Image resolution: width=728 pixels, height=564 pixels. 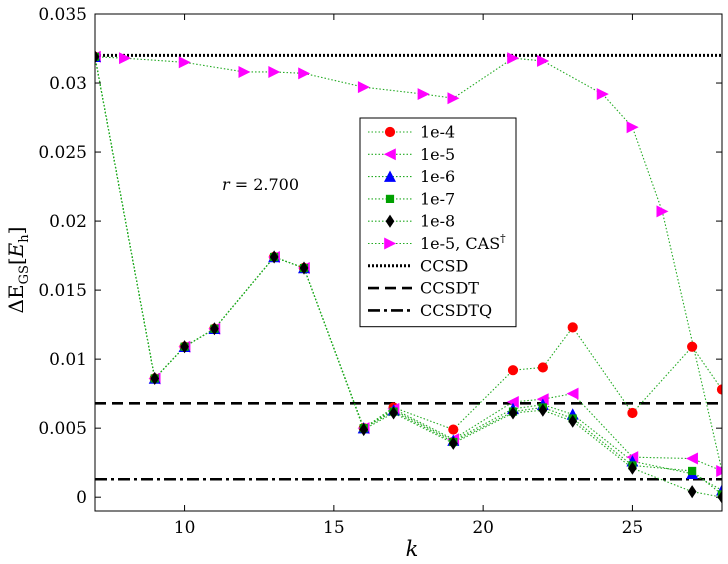 What do you see at coordinates (68, 222) in the screenshot?
I see `y-tick-label: 0.02` at bounding box center [68, 222].